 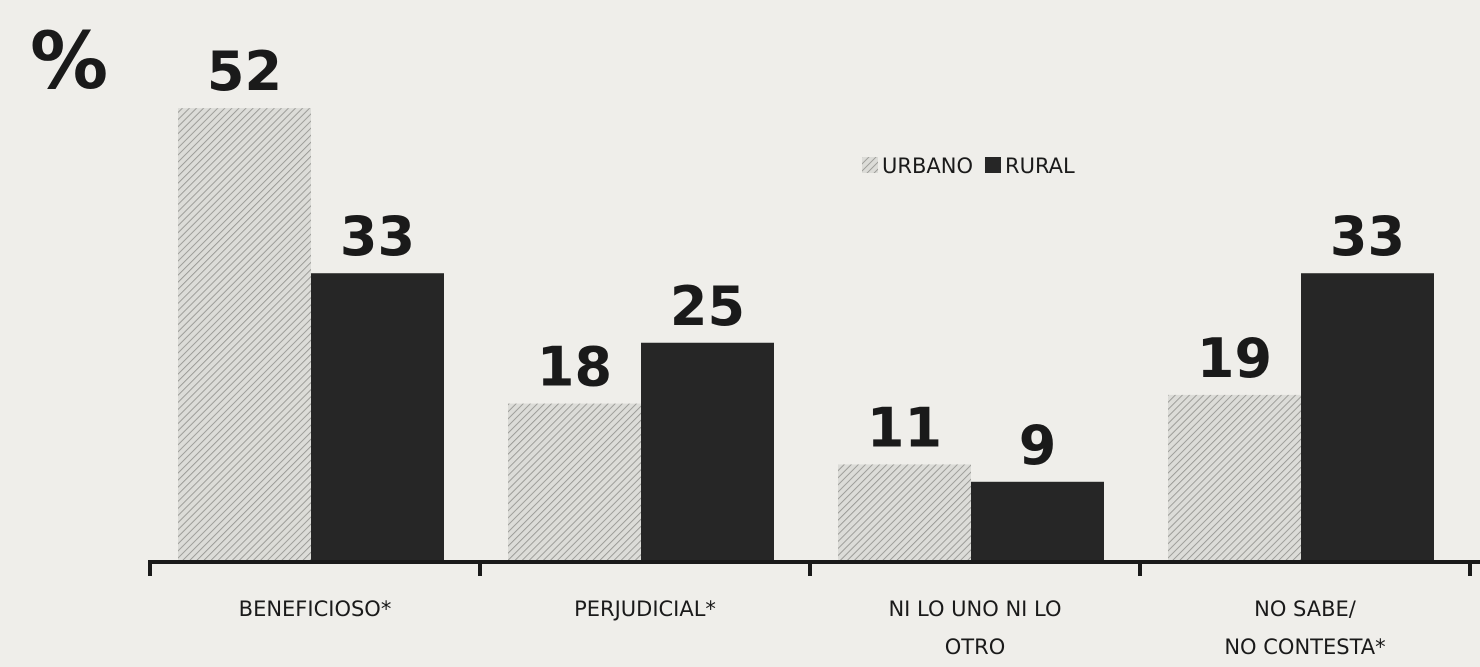 What do you see at coordinates (574, 367) in the screenshot?
I see `value-label: 18` at bounding box center [574, 367].